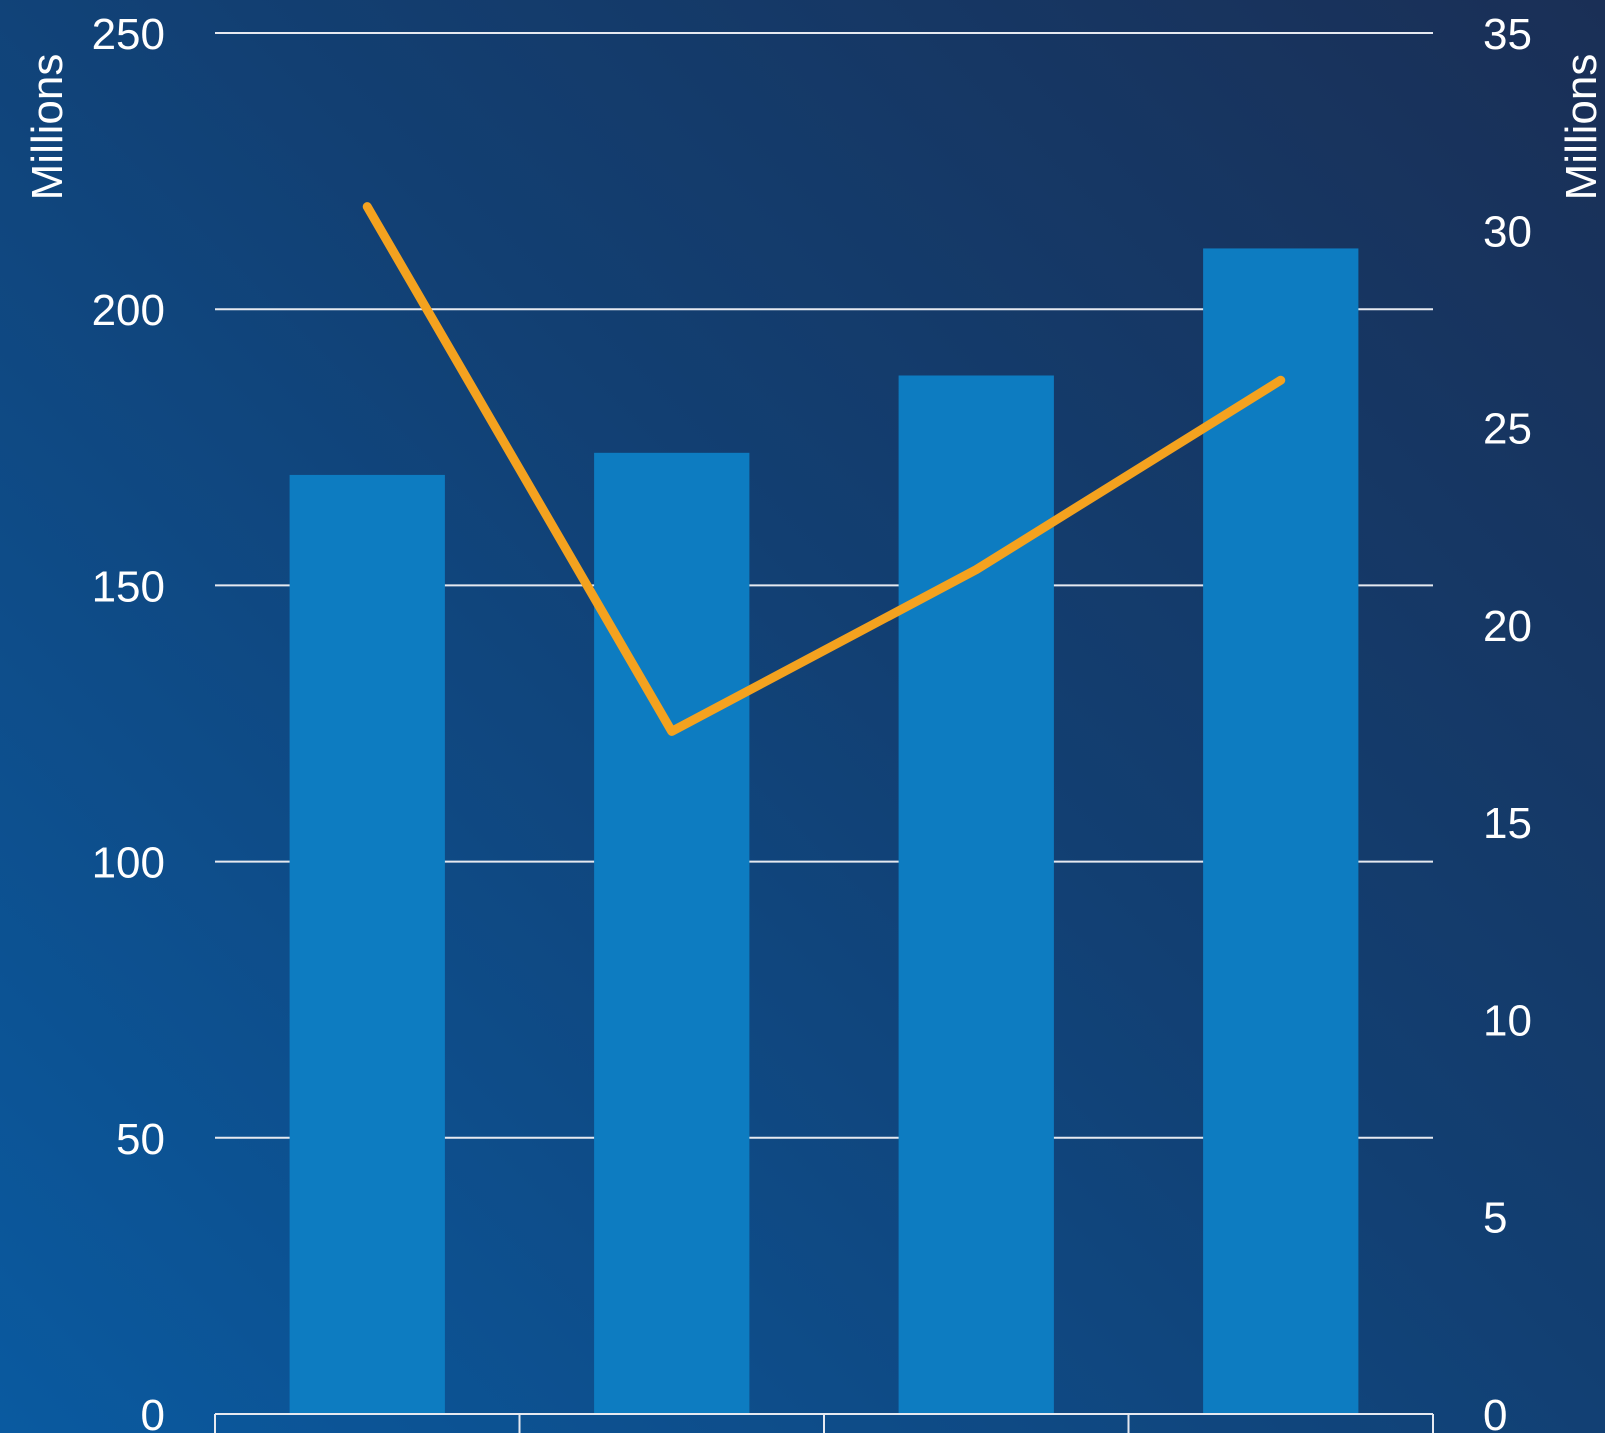 Image resolution: width=1605 pixels, height=1433 pixels. I want to click on left-tick-label: 50, so click(140, 1139).